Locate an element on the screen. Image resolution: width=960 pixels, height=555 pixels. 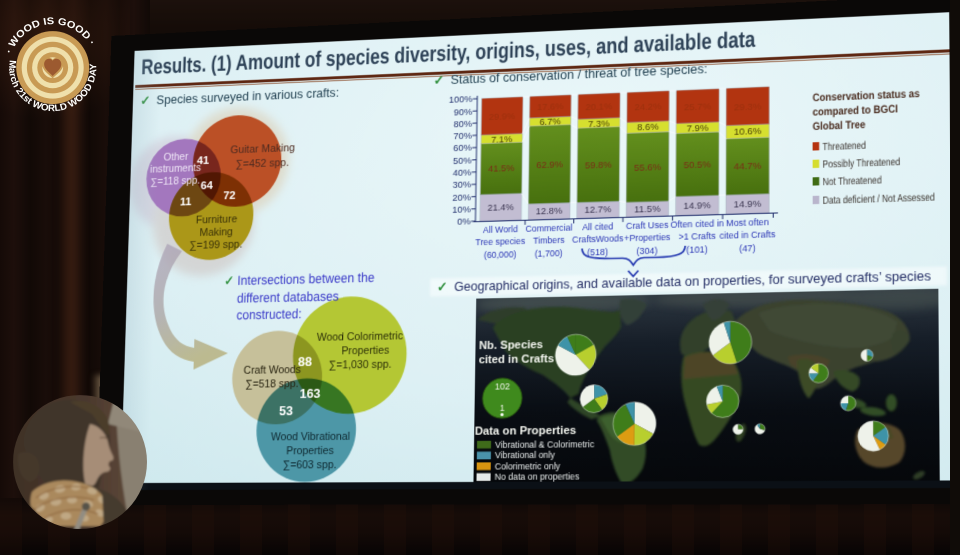
svg-text: (47) is located at coordinates (747, 248).